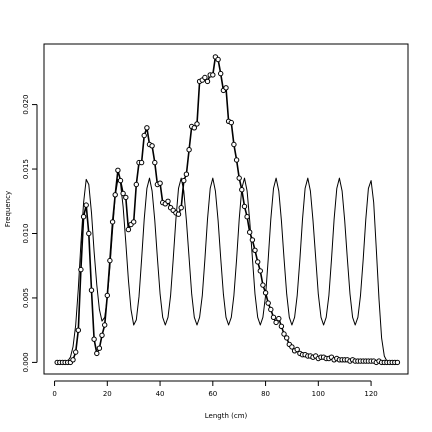 This screenshot has width=432, height=432. What do you see at coordinates (318, 394) in the screenshot?
I see `x-tick-label: 100` at bounding box center [318, 394].